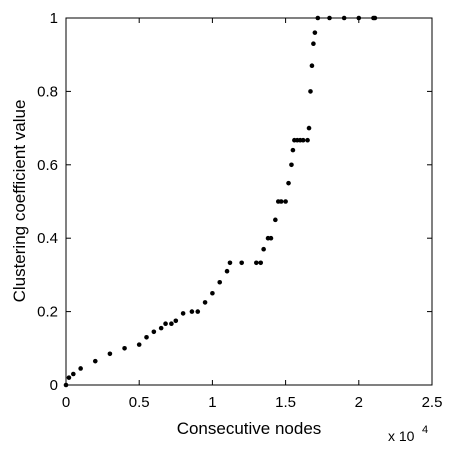 The width and height of the screenshot is (474, 464). Describe the element at coordinates (47, 165) in the screenshot. I see `y-tick-label: 0.6` at that location.